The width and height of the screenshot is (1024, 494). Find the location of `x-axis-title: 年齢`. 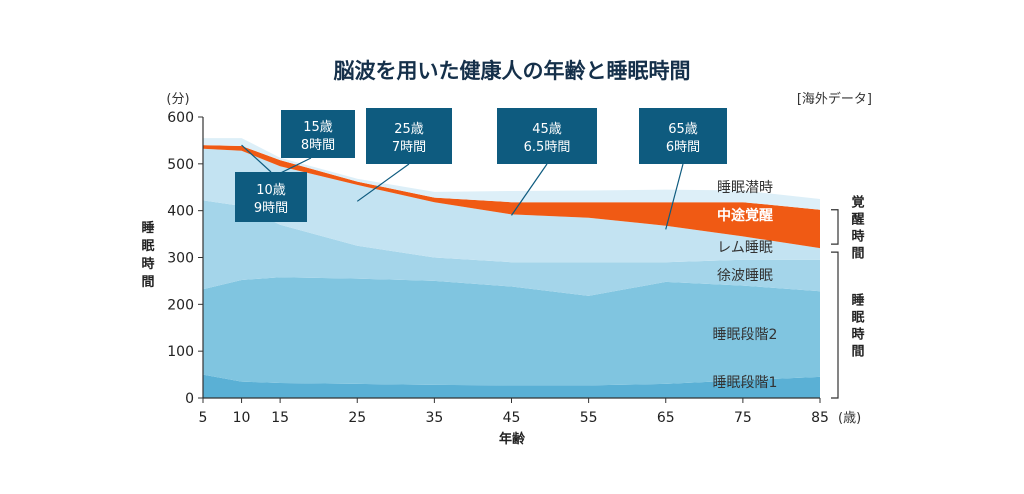

x-axis-title: 年齢 is located at coordinates (512, 439).